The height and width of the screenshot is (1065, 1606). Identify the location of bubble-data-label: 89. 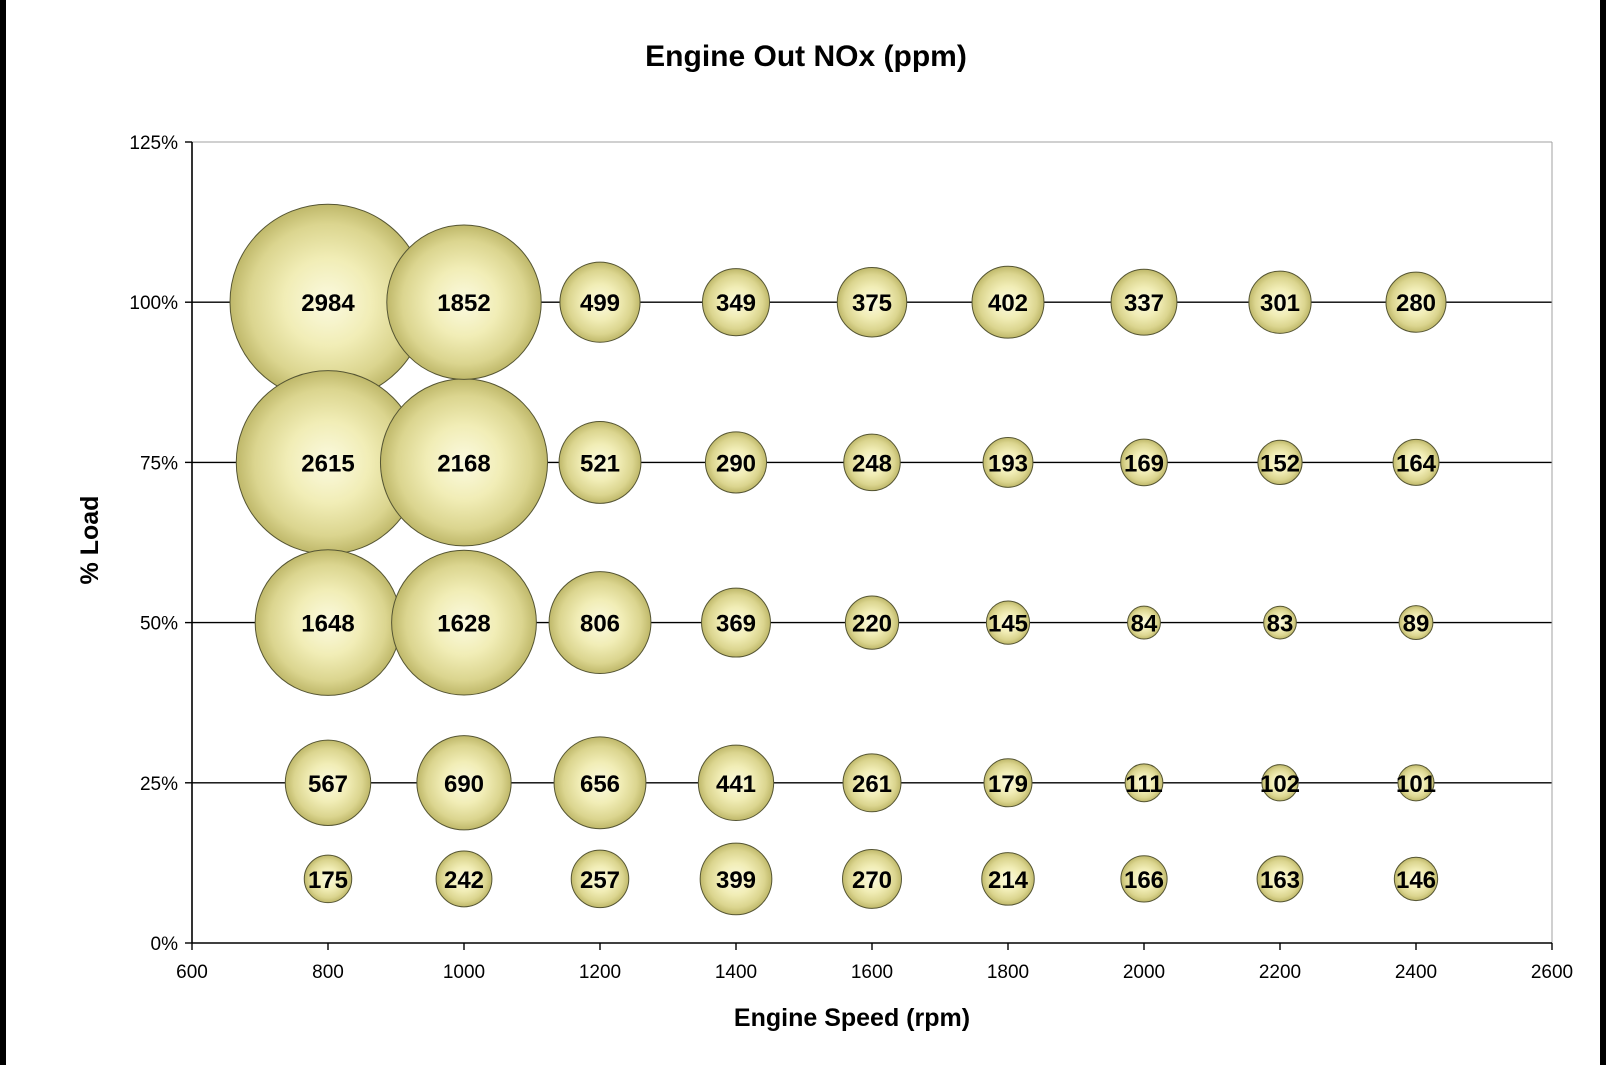
(1416, 624).